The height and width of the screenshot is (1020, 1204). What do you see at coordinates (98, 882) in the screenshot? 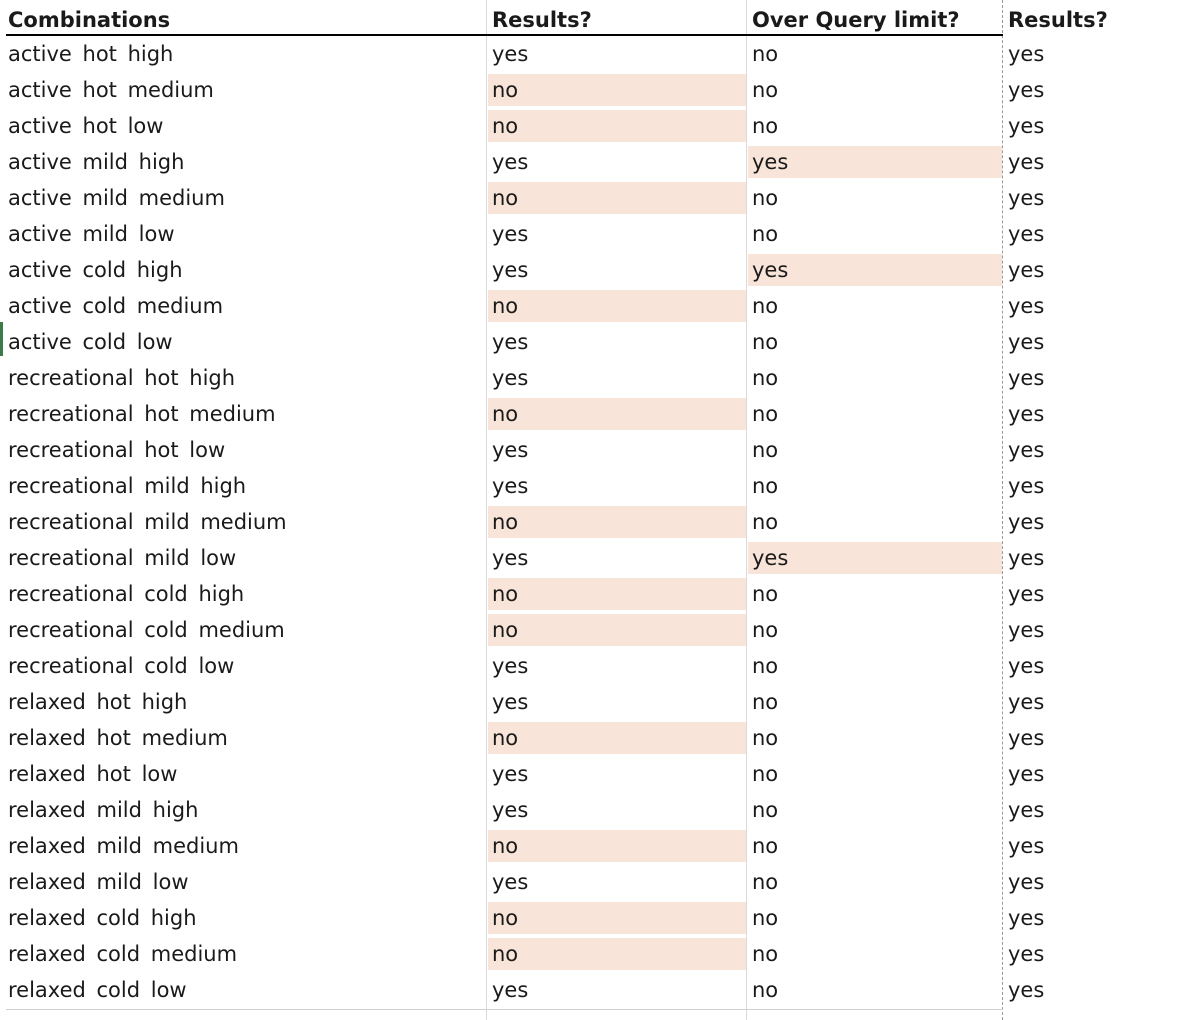
I see `combination-cell: relaxed mild low` at bounding box center [98, 882].